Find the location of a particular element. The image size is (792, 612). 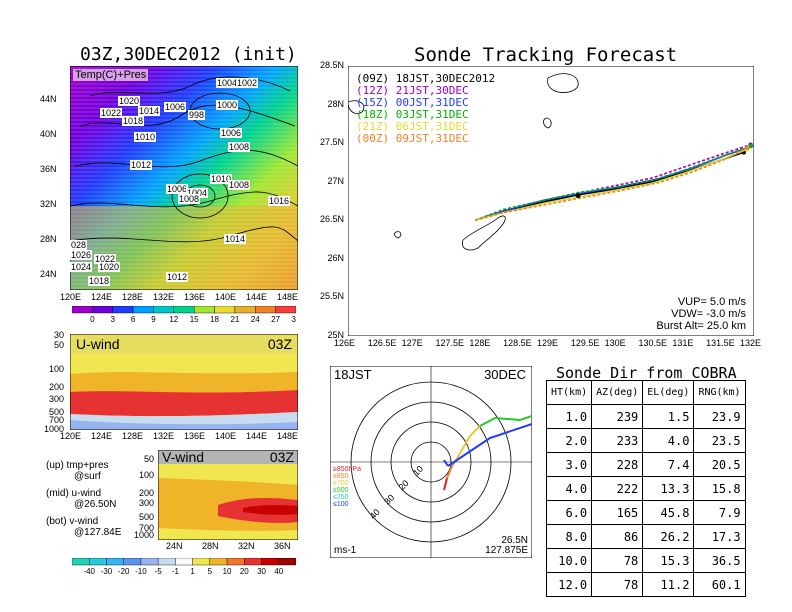

table-cell: 3.0 is located at coordinates (569, 464).